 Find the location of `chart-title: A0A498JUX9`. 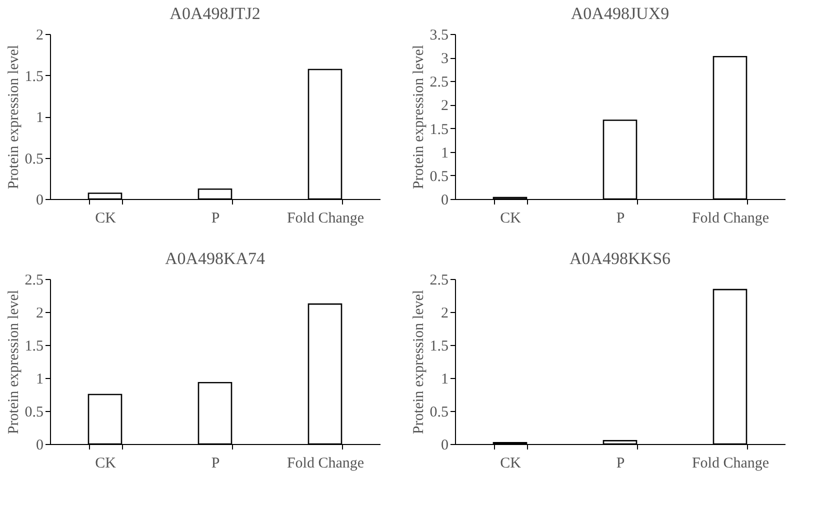

chart-title: A0A498JUX9 is located at coordinates (620, 13).